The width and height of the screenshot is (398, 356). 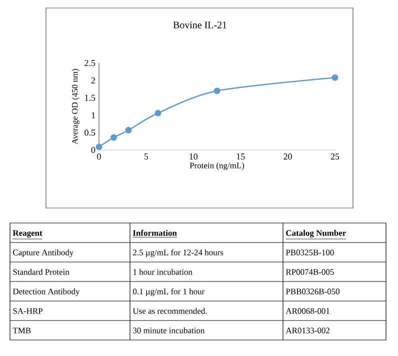 I want to click on text: Catalog Number, so click(x=316, y=234).